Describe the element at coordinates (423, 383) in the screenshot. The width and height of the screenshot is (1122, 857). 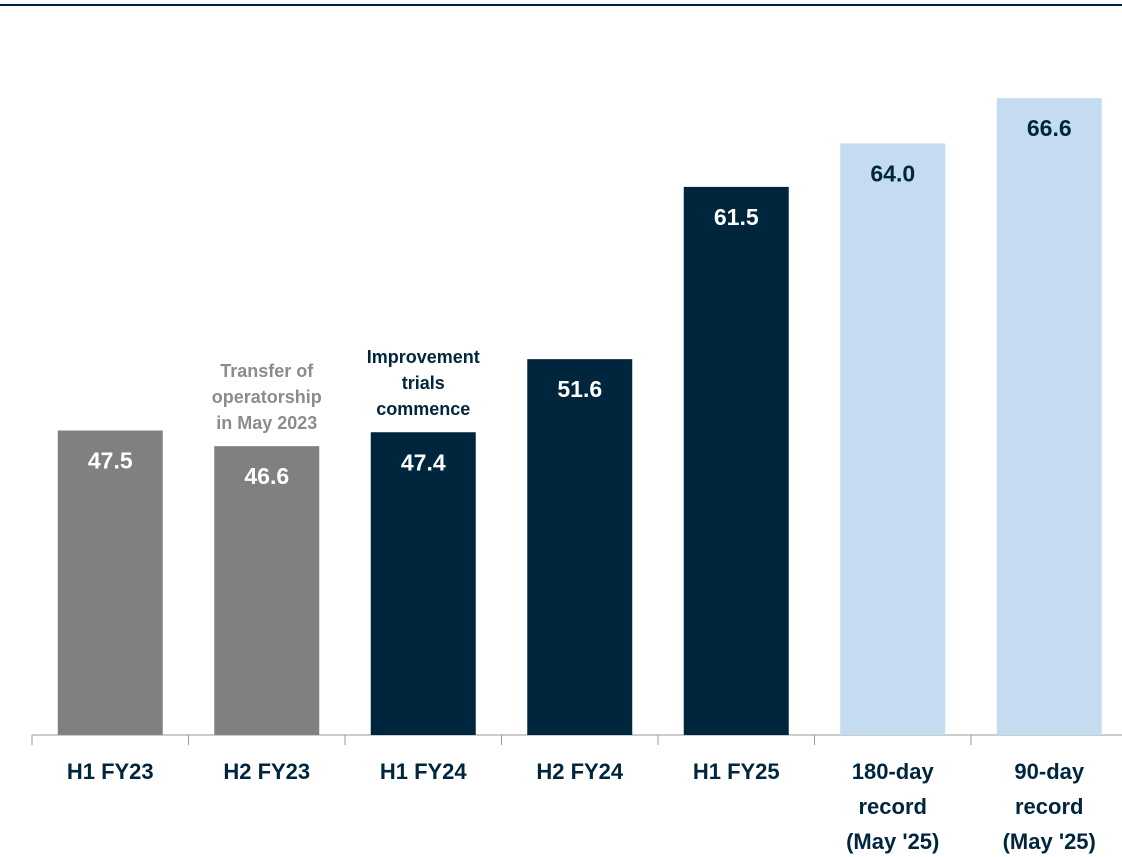
I see `annotation: trials` at that location.